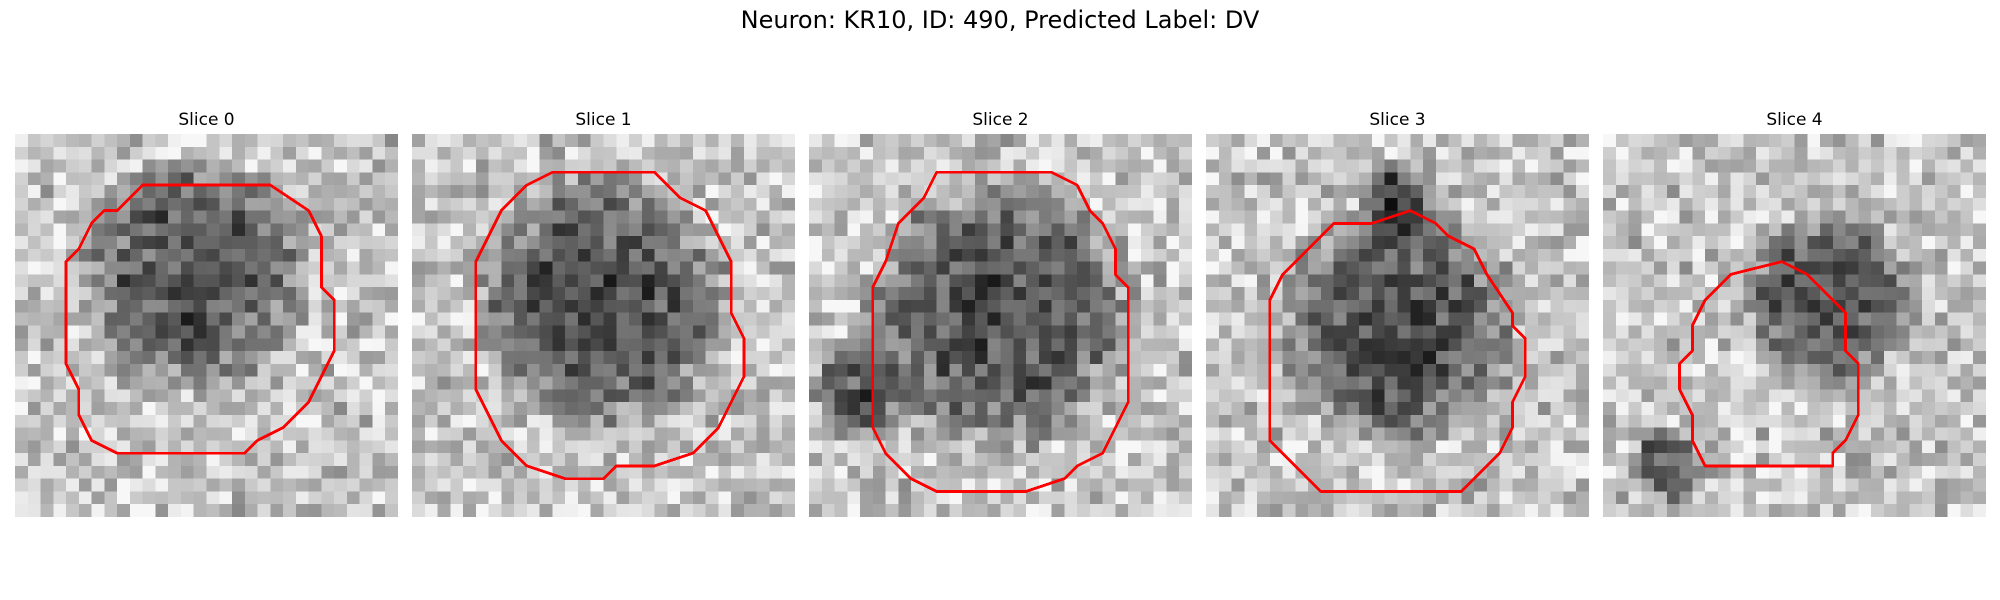 Image resolution: width=2000 pixels, height=600 pixels. Describe the element at coordinates (603, 120) in the screenshot. I see `slice-title: Slice 1` at that location.